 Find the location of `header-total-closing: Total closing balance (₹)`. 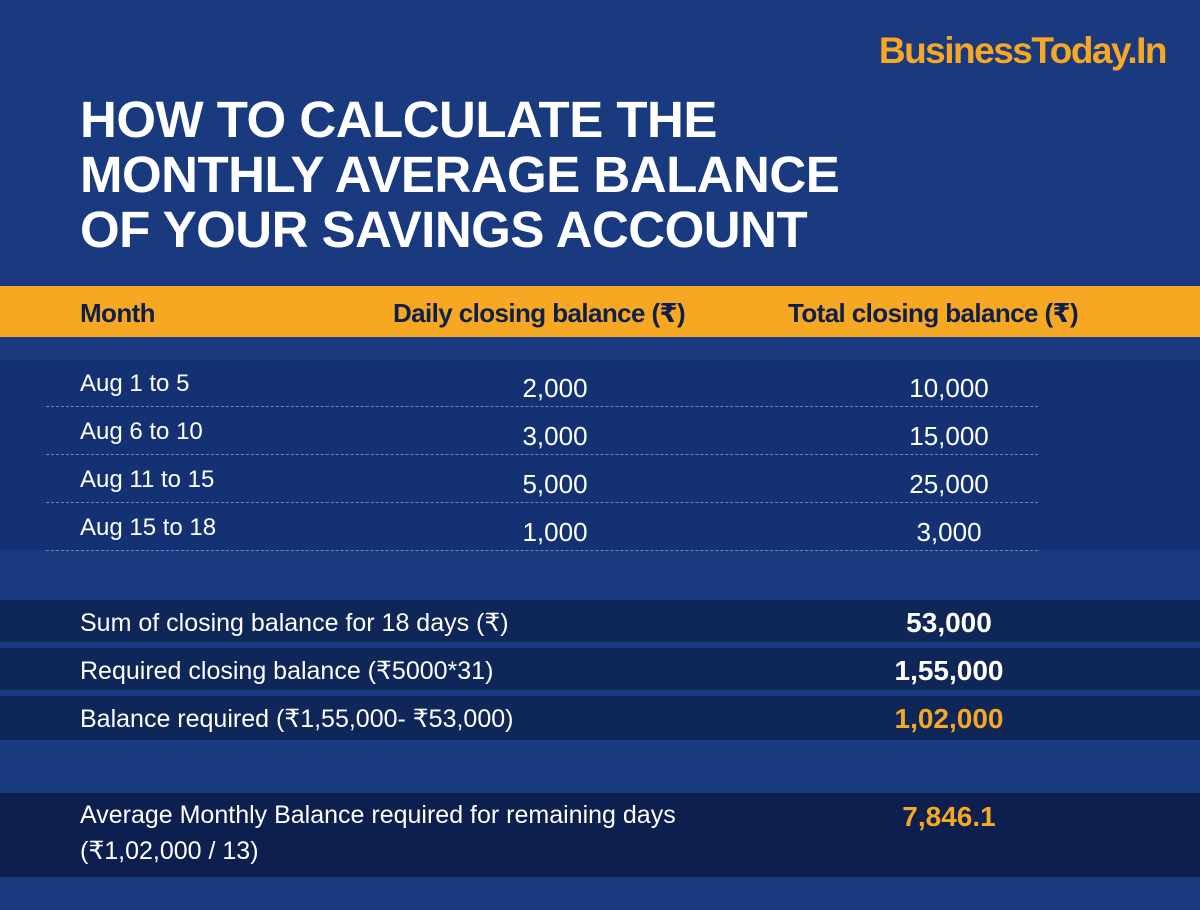

header-total-closing: Total closing balance (₹) is located at coordinates (933, 313).